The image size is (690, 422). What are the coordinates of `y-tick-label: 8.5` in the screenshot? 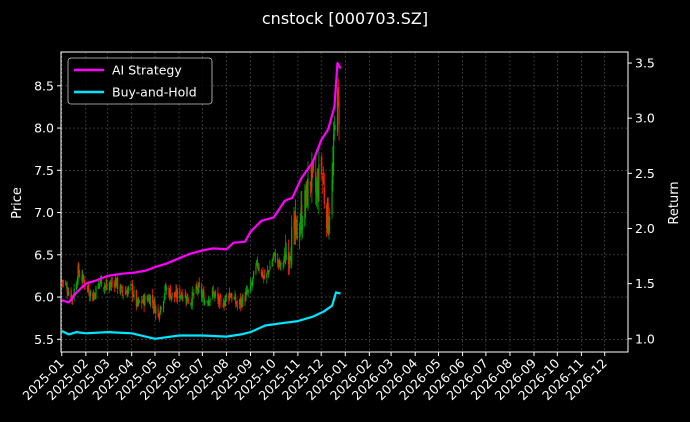 It's located at (44, 85).